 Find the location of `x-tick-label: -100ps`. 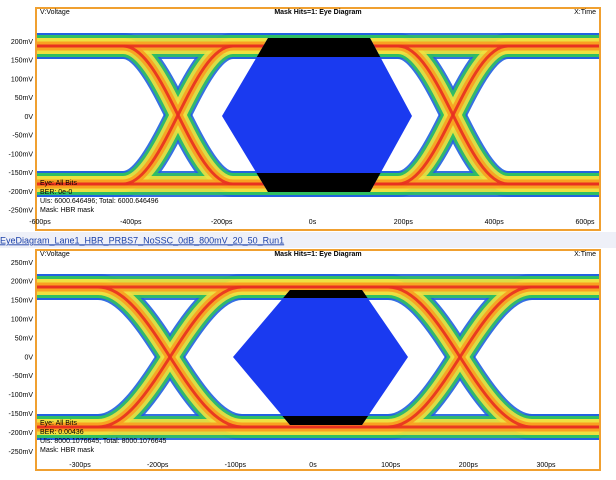

x-tick-label: -100ps is located at coordinates (236, 465).